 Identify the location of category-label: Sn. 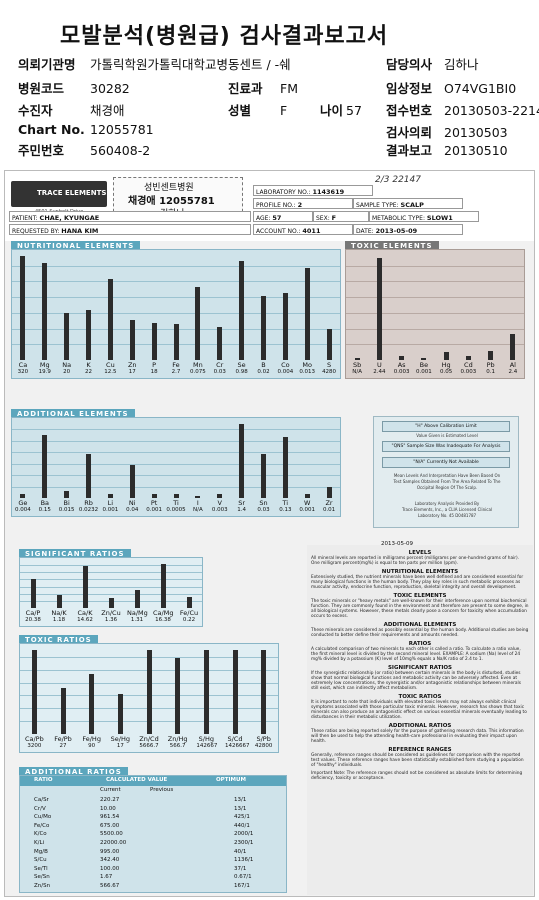
(263, 503).